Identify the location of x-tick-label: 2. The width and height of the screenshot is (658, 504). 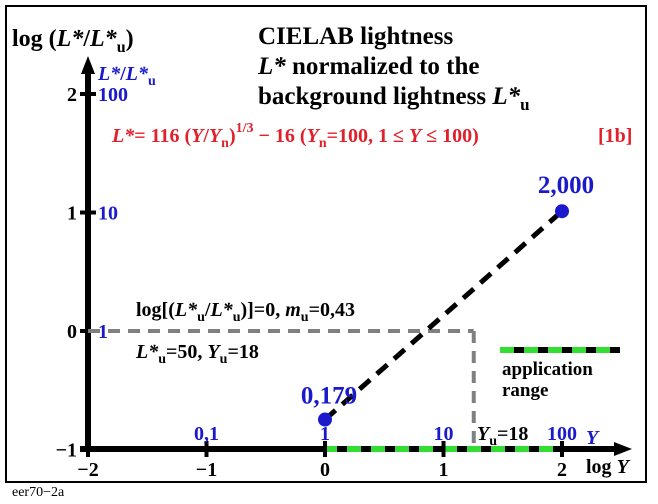
(562, 470).